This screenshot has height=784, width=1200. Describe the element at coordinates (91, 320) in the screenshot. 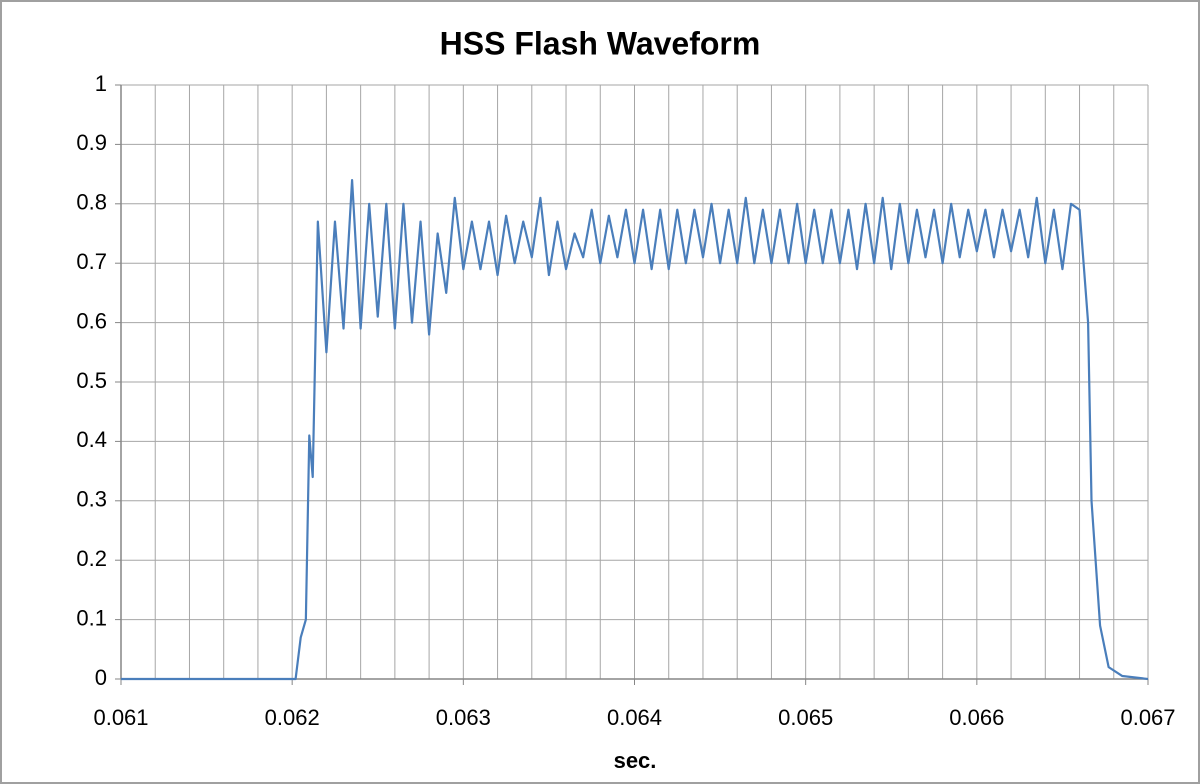

I see `y-tick-label: 0.6` at that location.